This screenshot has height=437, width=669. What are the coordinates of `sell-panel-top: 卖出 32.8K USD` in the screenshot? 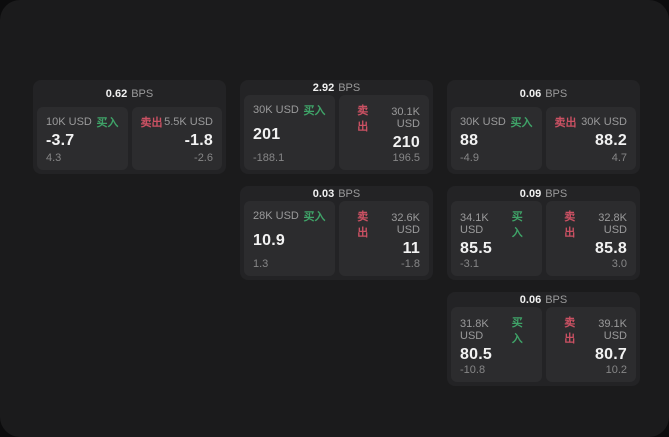 It's located at (591, 224).